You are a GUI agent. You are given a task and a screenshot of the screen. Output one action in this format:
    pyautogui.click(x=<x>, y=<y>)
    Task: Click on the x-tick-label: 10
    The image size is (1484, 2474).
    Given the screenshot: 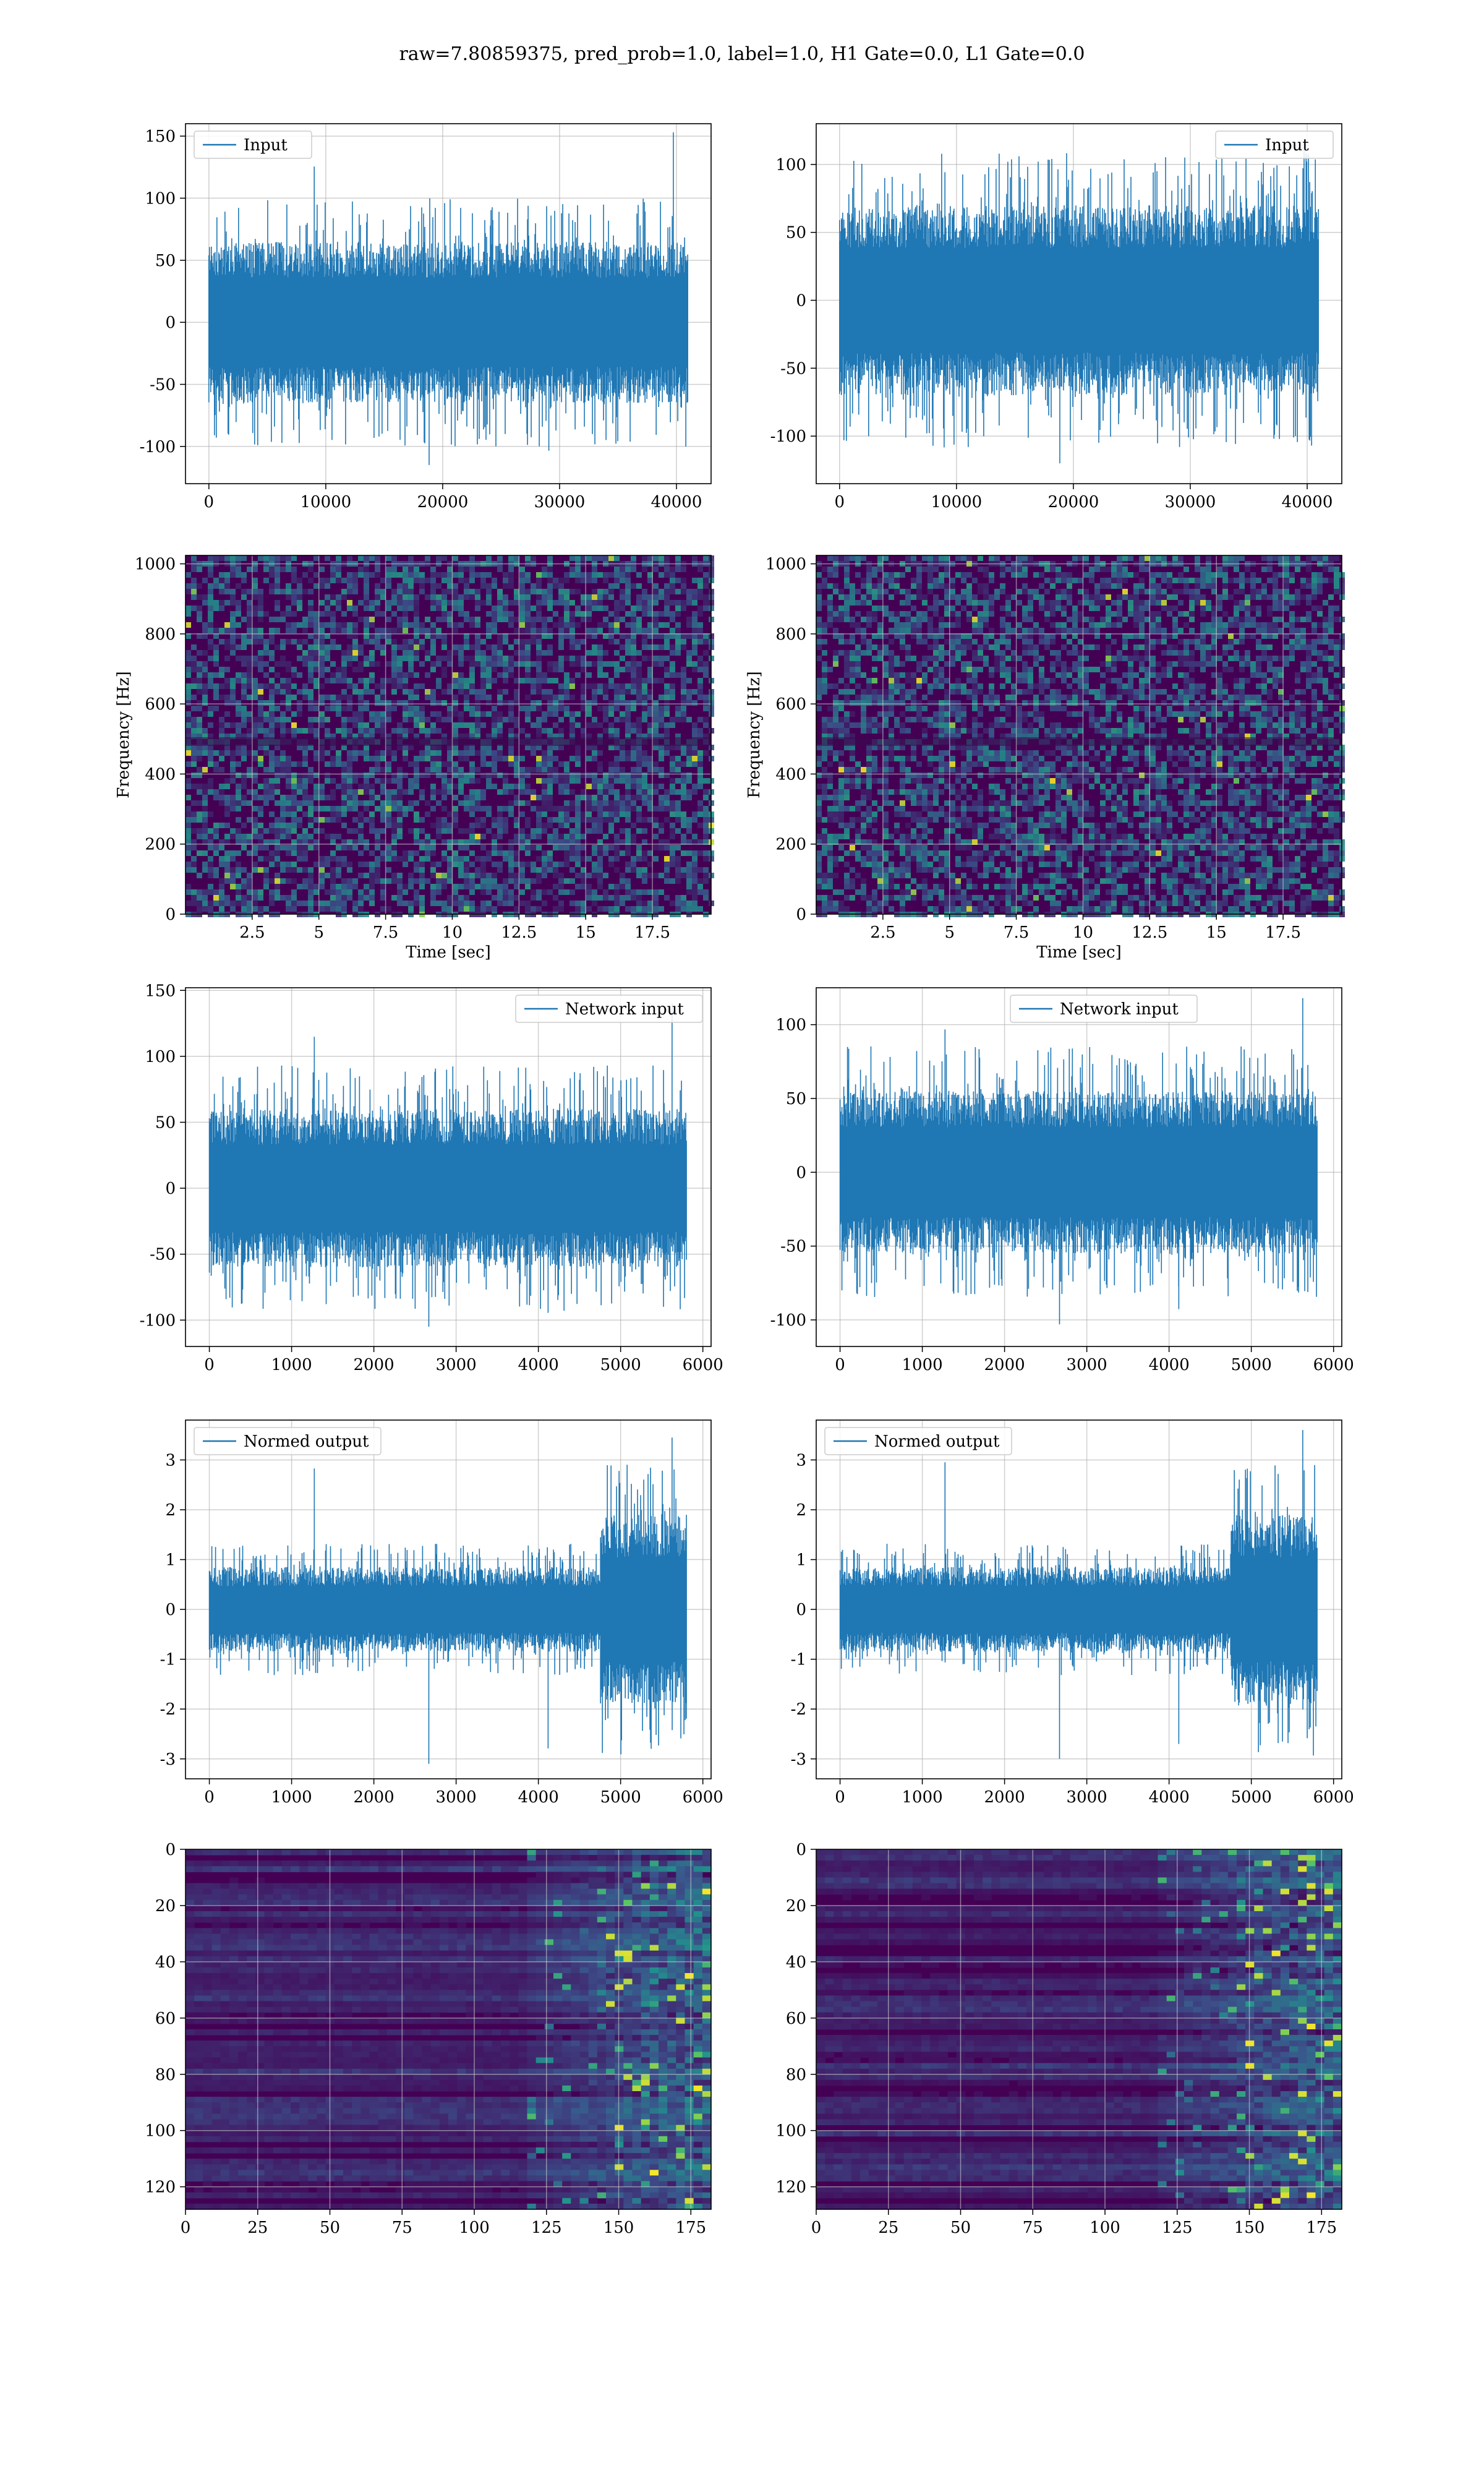 What is the action you would take?
    pyautogui.click(x=452, y=932)
    